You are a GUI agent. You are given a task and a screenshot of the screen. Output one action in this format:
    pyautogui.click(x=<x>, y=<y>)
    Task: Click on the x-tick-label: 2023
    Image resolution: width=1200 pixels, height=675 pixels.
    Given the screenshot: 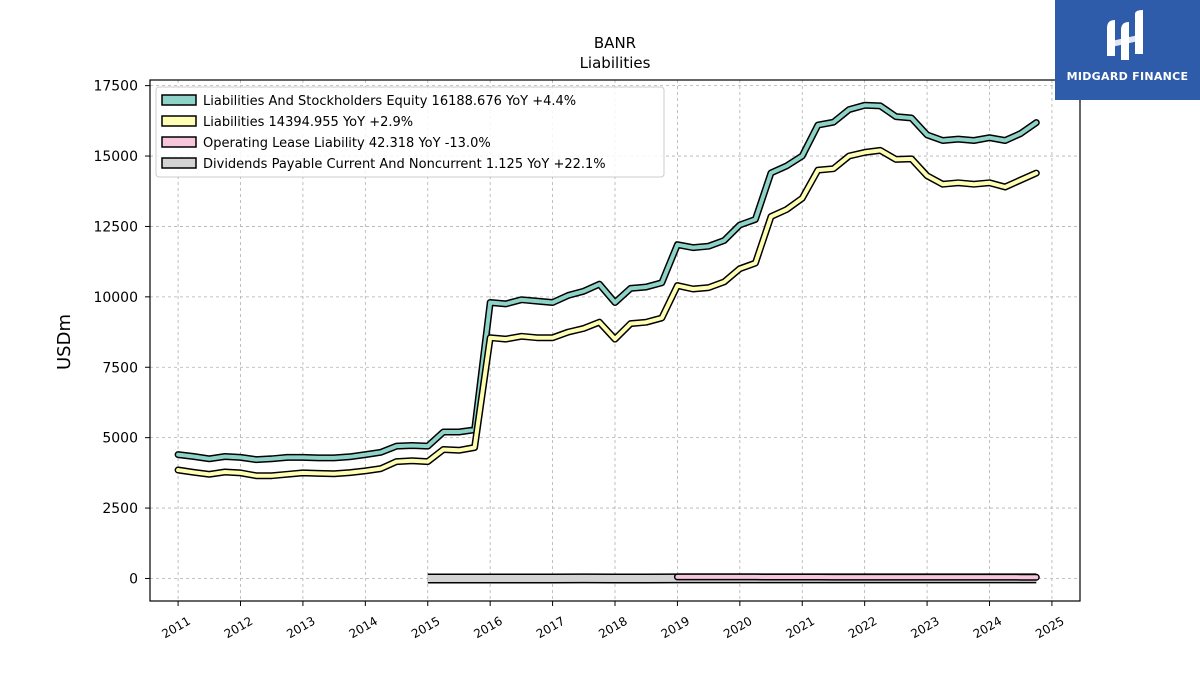 What is the action you would take?
    pyautogui.click(x=924, y=627)
    